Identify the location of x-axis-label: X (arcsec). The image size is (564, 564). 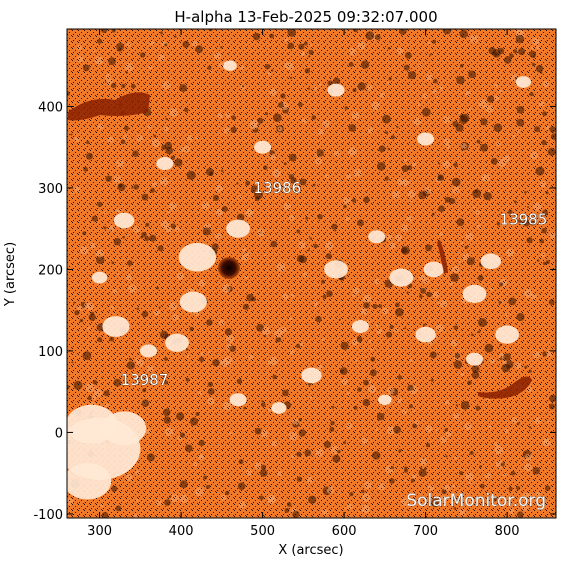
(310, 550).